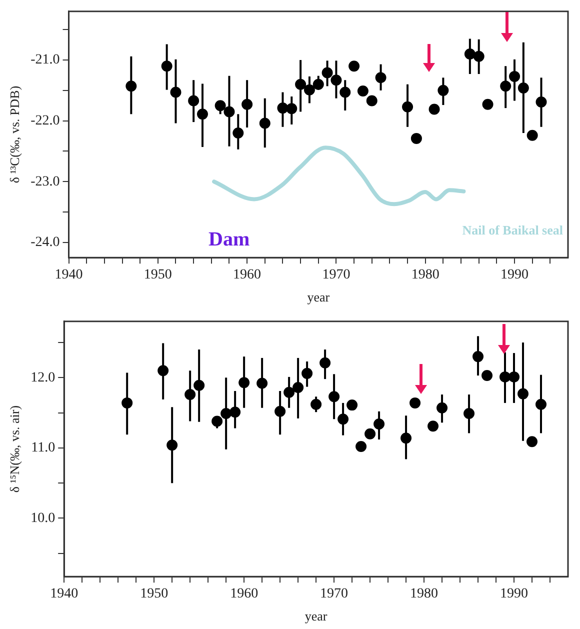 The width and height of the screenshot is (580, 629). What do you see at coordinates (513, 230) in the screenshot?
I see `text: Nail of Baikal seal` at bounding box center [513, 230].